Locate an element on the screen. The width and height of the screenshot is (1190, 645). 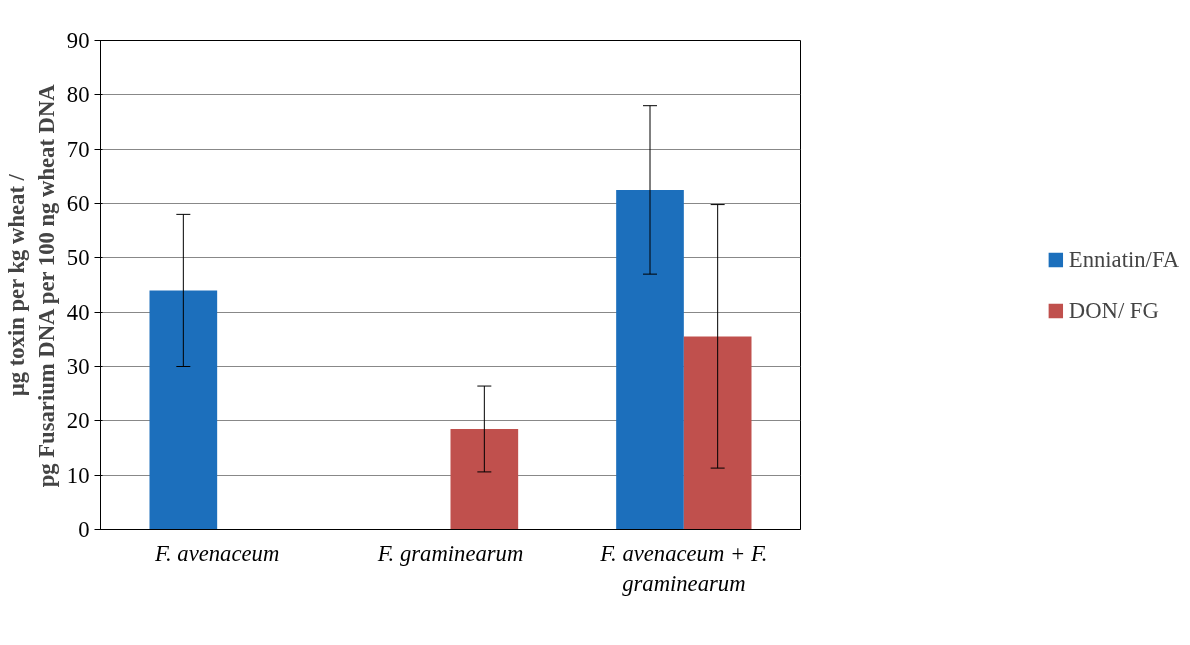
y-tick-label: 60 is located at coordinates (78, 203).